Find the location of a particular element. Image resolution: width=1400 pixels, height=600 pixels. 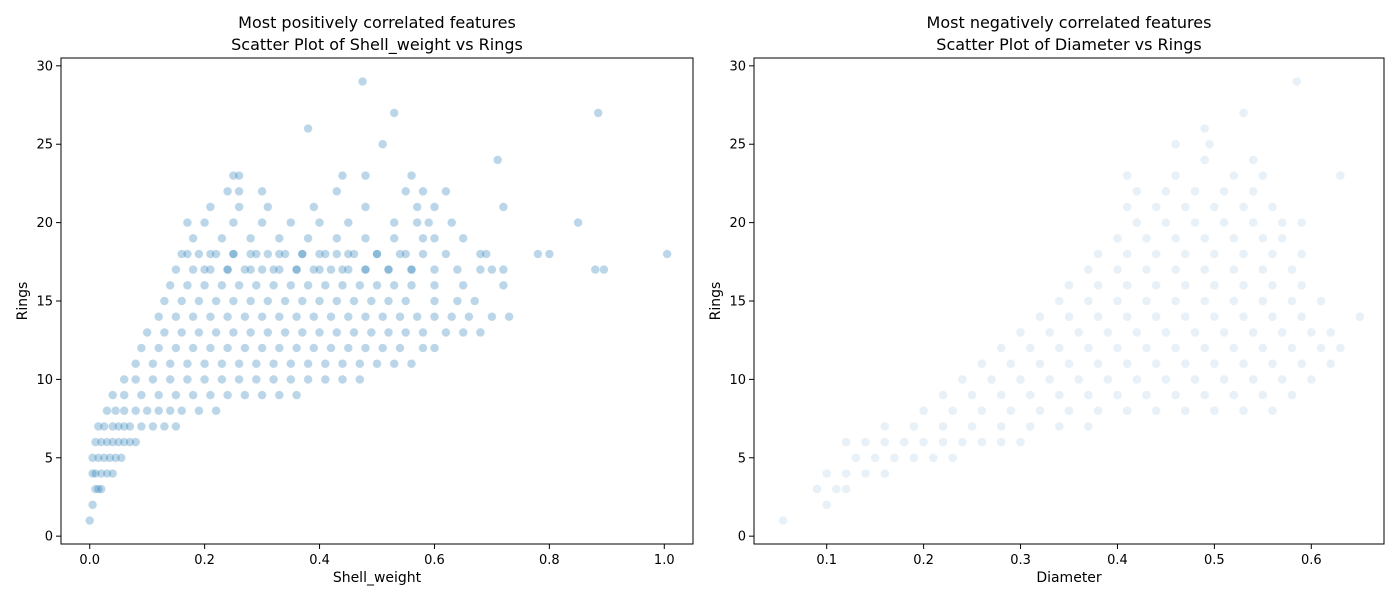

x-axis-label: Diameter is located at coordinates (1069, 578).